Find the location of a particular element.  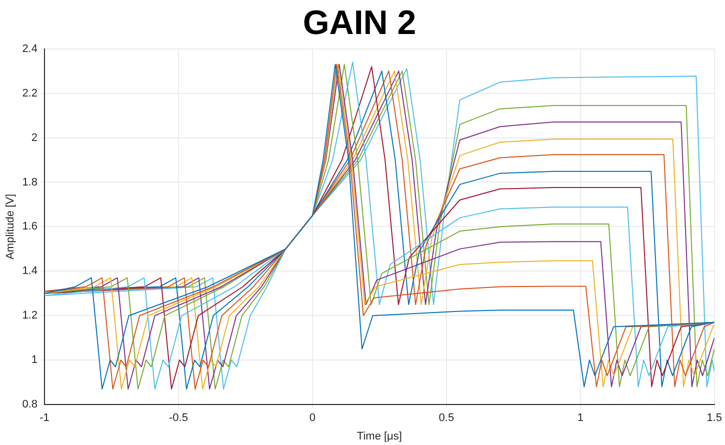

chart-title: GAIN 2 is located at coordinates (359, 23).